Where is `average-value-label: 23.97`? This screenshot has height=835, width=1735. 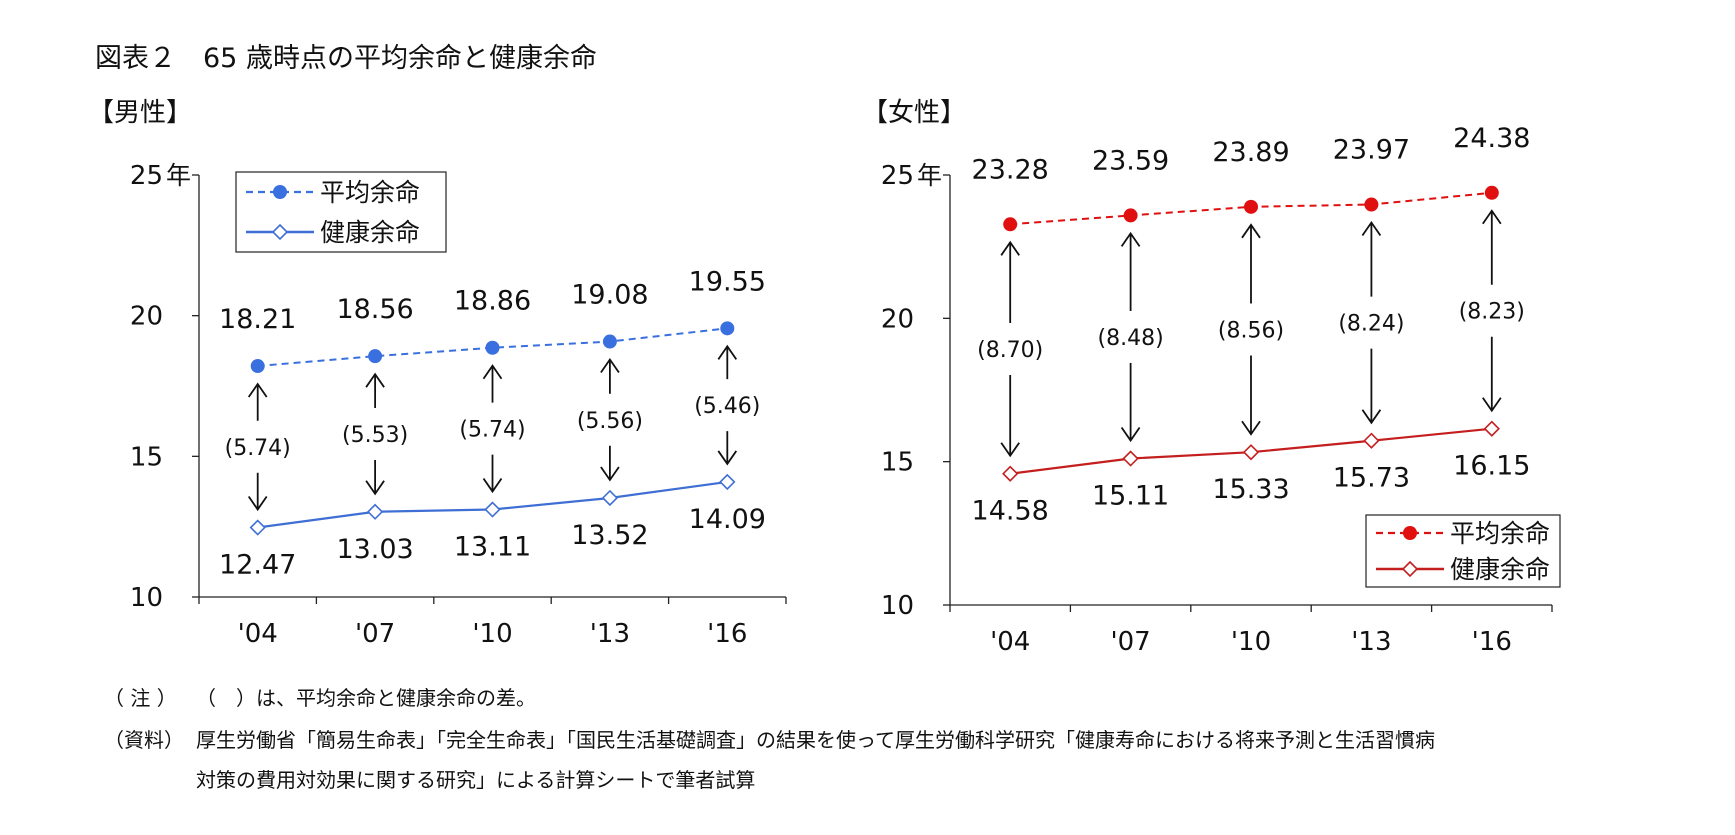
average-value-label: 23.97 is located at coordinates (1371, 150).